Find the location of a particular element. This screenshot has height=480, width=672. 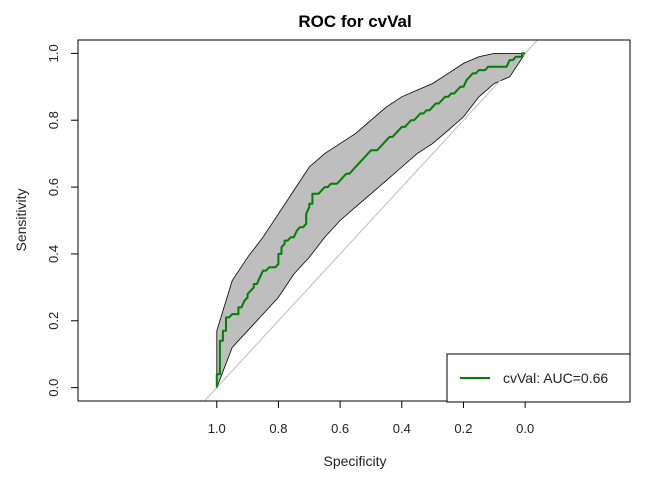

legend-box is located at coordinates (538, 378).